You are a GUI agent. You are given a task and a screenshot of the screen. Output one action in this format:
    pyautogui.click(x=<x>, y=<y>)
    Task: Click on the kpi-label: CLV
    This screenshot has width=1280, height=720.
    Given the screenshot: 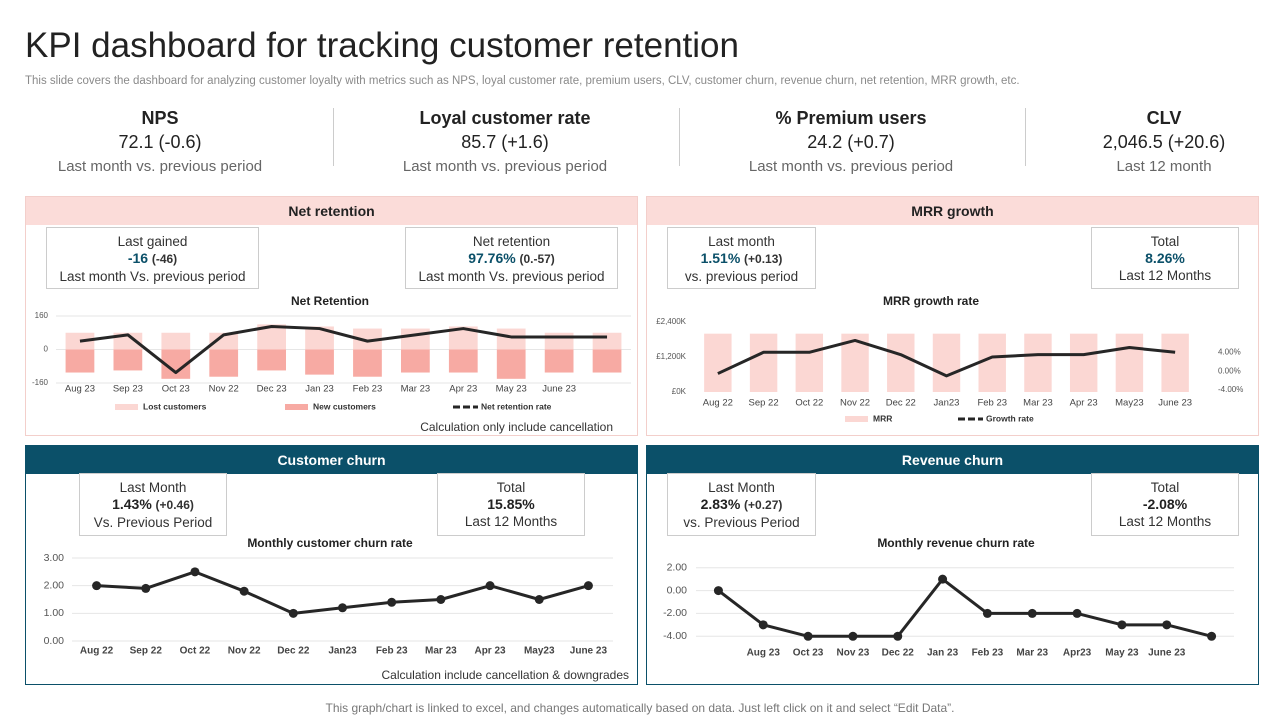 What is the action you would take?
    pyautogui.click(x=1164, y=118)
    